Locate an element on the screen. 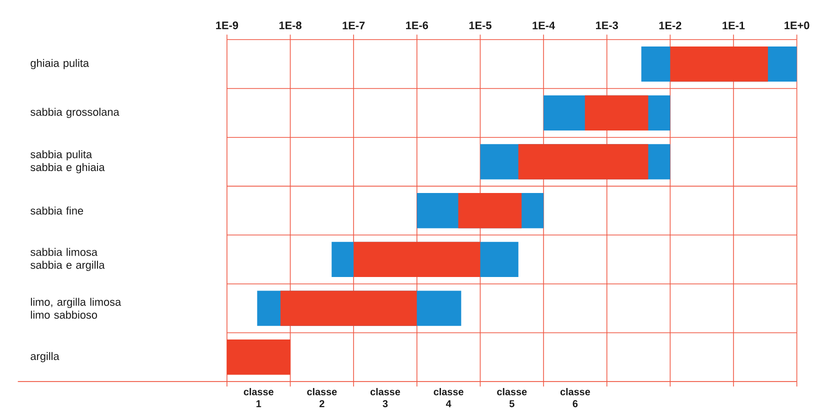 The image size is (813, 419). text: classe 4 is located at coordinates (449, 397).